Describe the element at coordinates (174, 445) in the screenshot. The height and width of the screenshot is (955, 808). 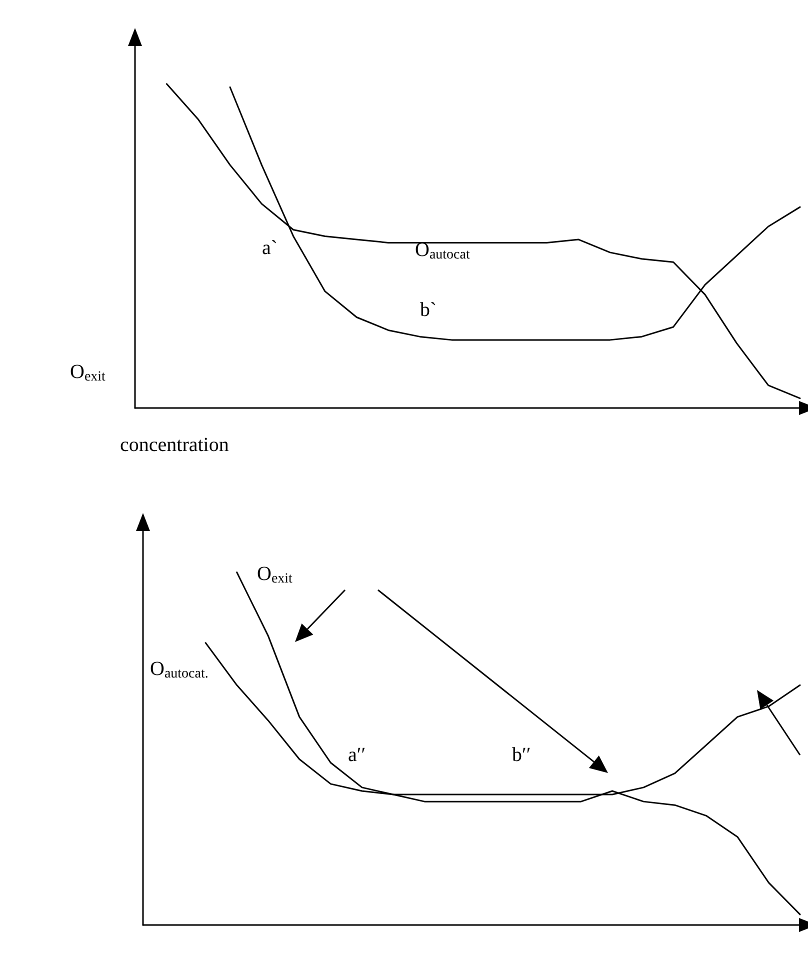
I see `x-axis-title: concentration` at that location.